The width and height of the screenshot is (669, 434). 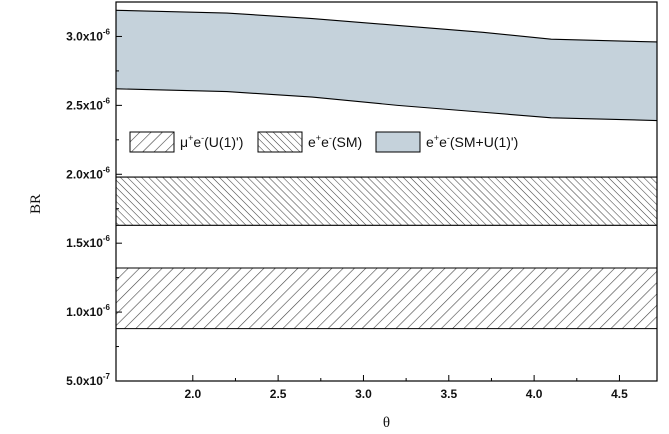 I want to click on x-tick-label: 3.0, so click(x=363, y=394).